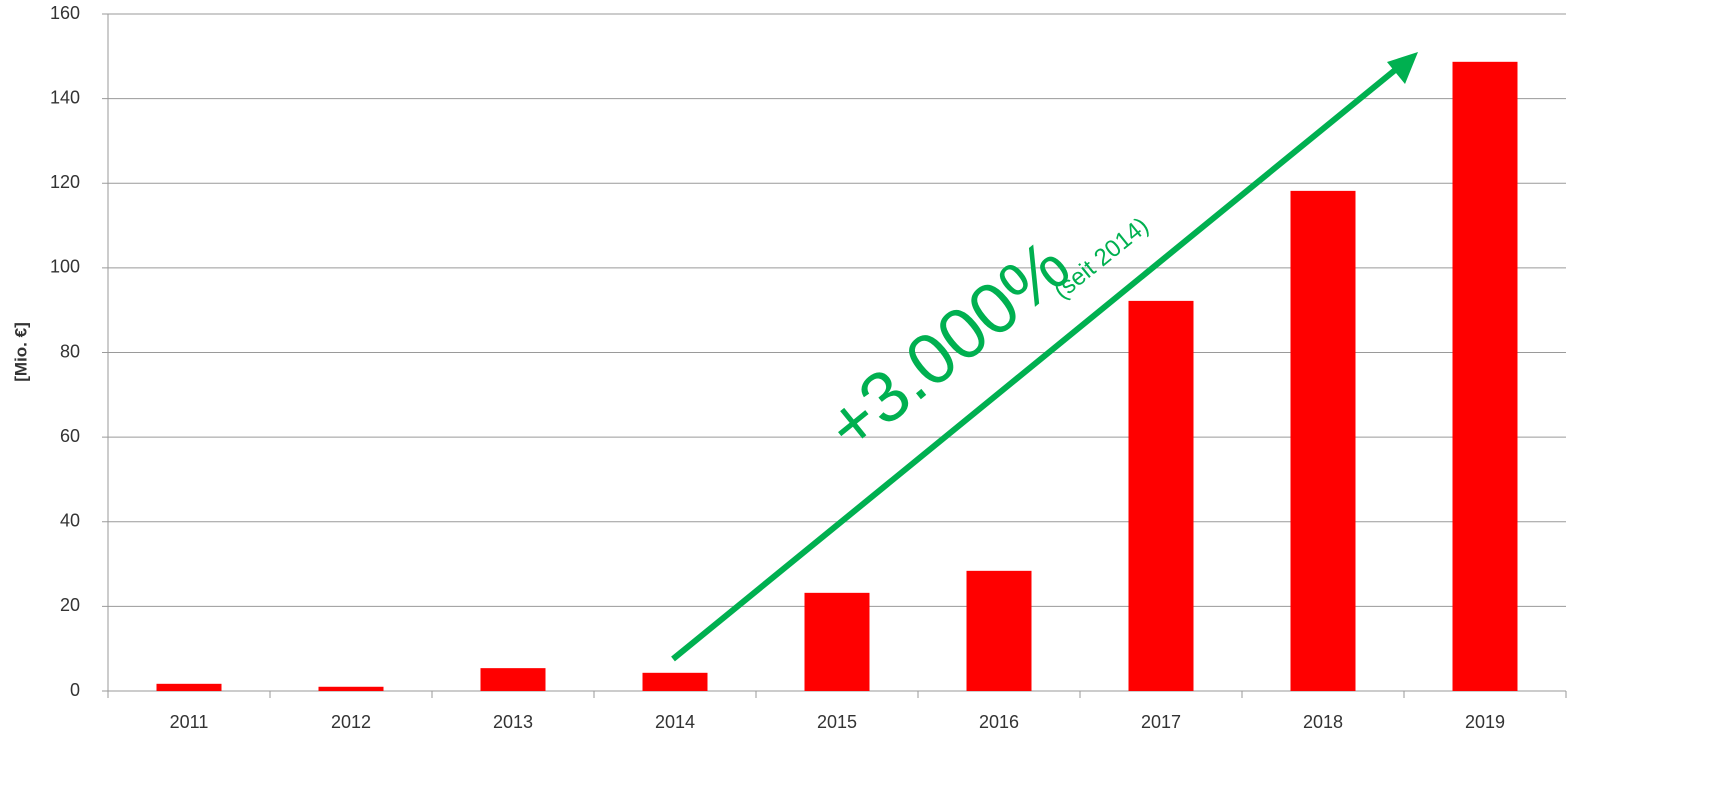 The image size is (1719, 805). What do you see at coordinates (70, 436) in the screenshot?
I see `y-tick-label: 60` at bounding box center [70, 436].